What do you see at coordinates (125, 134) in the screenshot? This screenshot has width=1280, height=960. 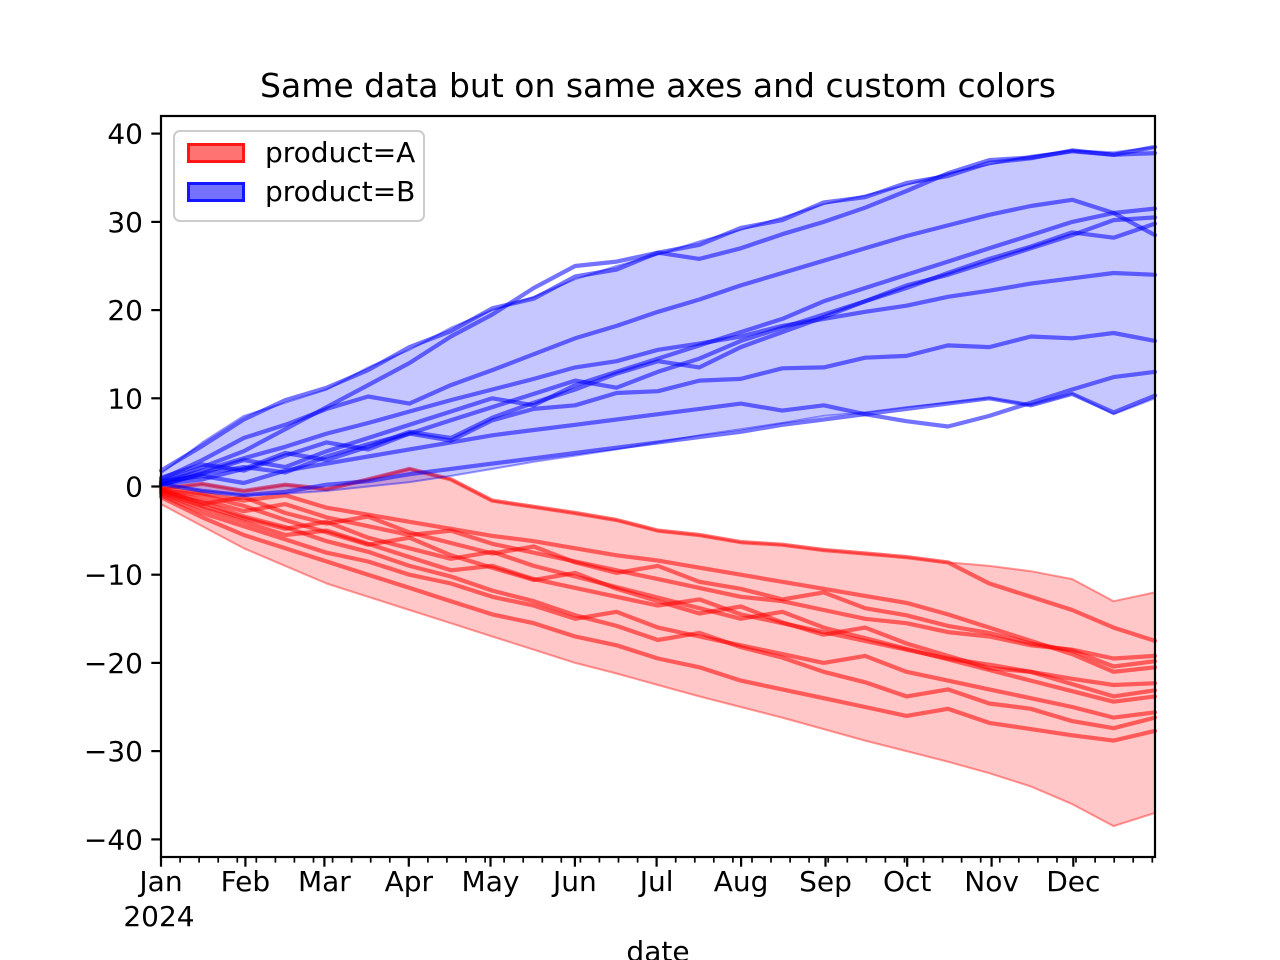 I see `y-tick-label: 40` at bounding box center [125, 134].